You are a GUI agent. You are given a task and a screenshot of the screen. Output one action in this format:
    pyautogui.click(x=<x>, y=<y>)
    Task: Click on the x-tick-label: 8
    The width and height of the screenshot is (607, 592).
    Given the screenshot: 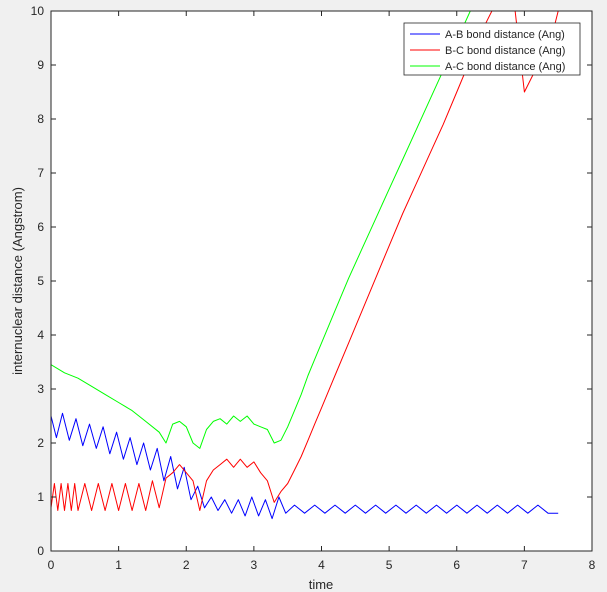 What is the action you would take?
    pyautogui.click(x=592, y=565)
    